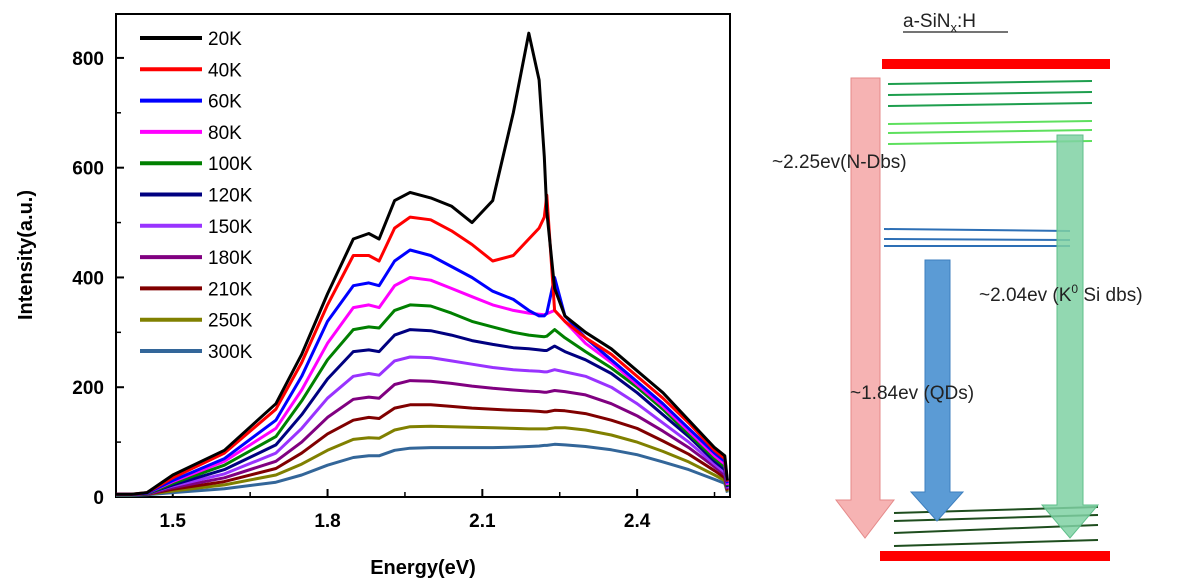  I want to click on k-center-transition-label: ~2.04ev (K0 Si dbs), so click(1061, 294).